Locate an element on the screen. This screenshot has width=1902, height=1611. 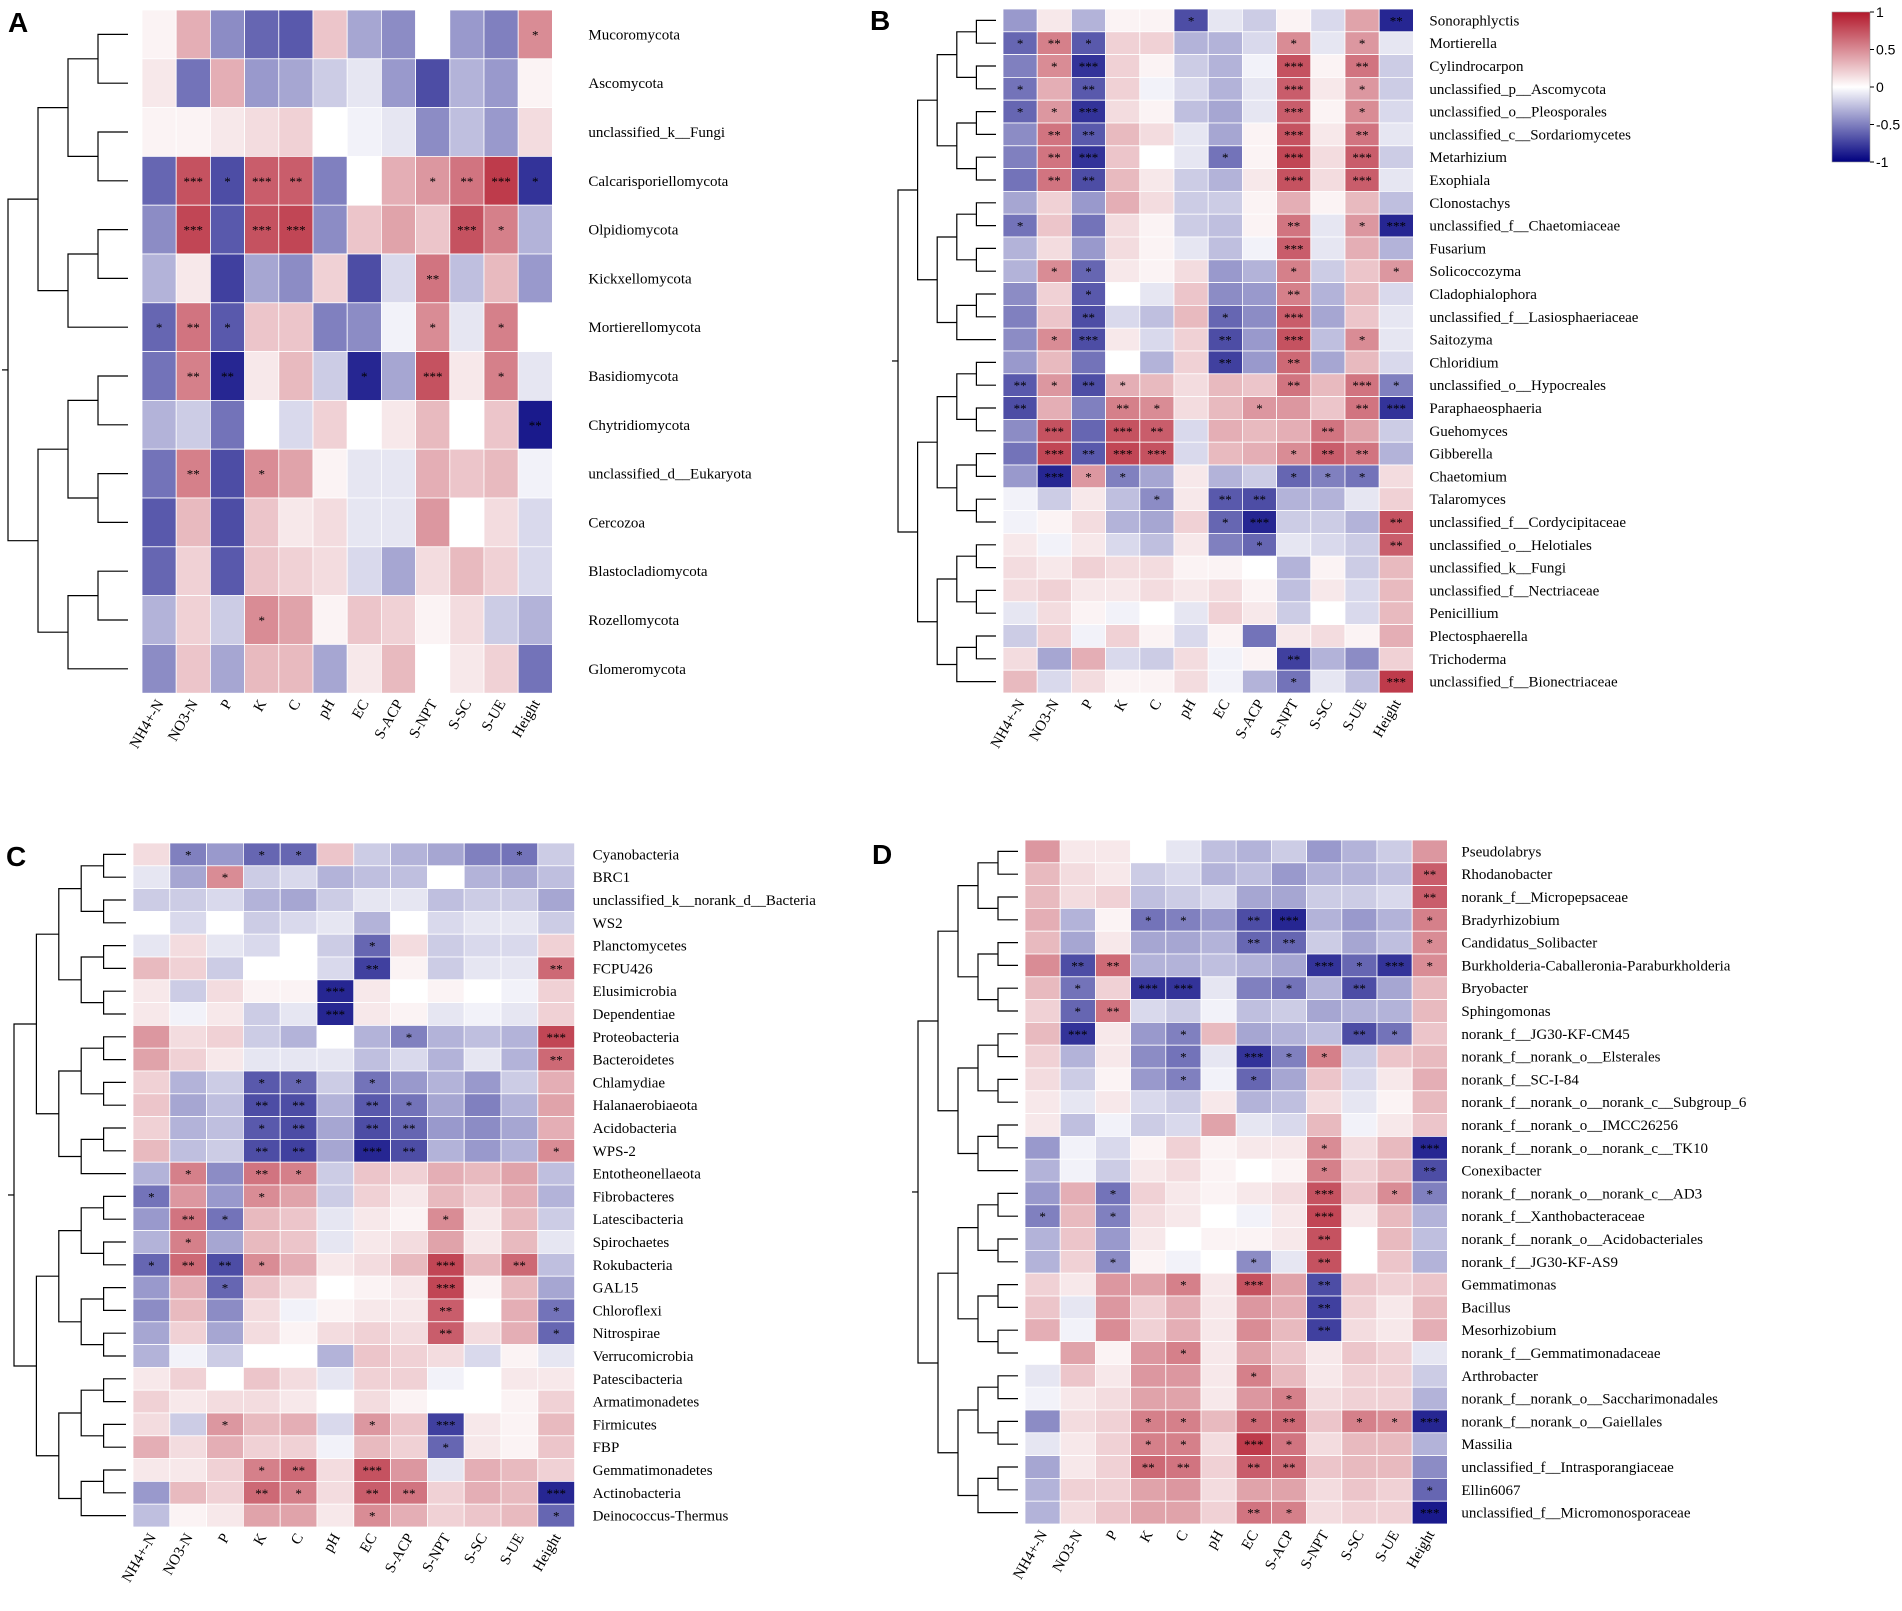
row-label: Saitozyma is located at coordinates (1461, 341).